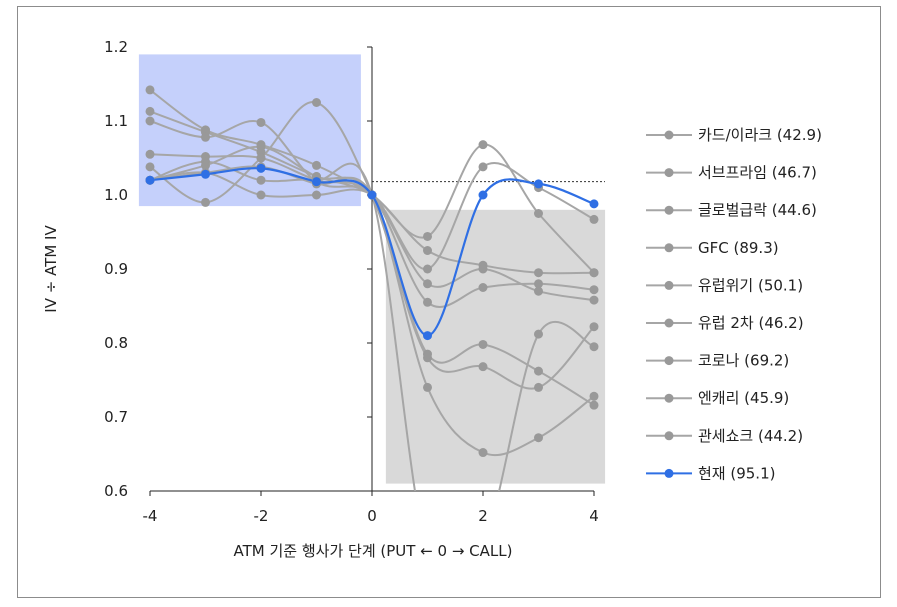  I want to click on legend-label: 글로벌급락 (44.6), so click(757, 210).